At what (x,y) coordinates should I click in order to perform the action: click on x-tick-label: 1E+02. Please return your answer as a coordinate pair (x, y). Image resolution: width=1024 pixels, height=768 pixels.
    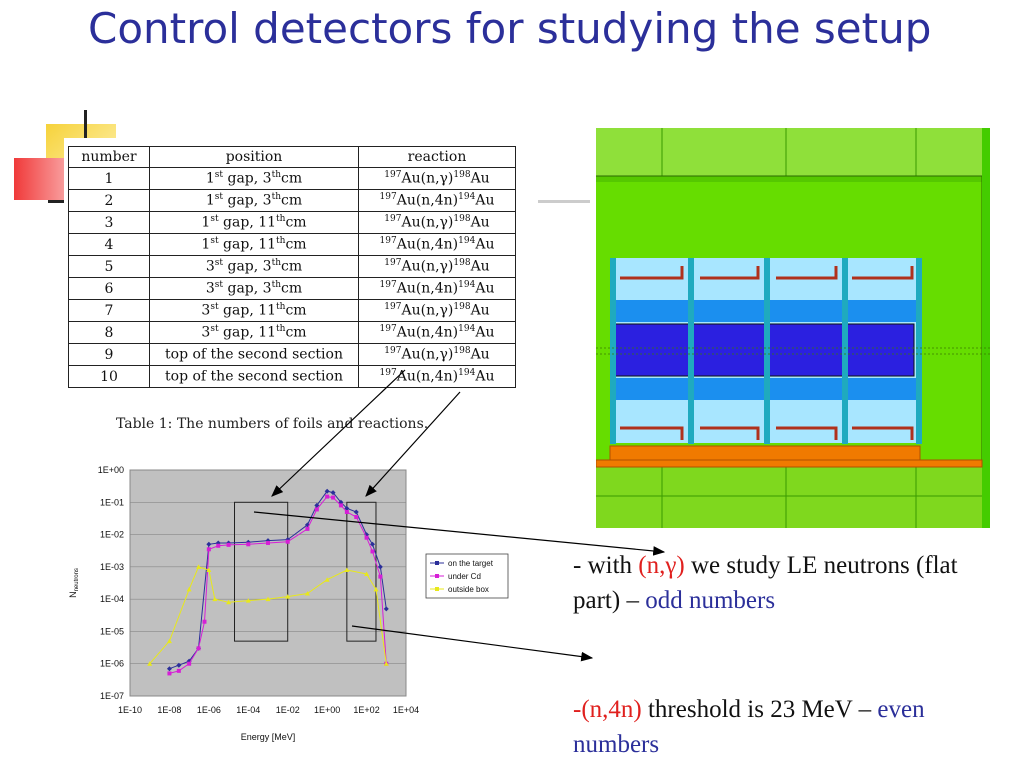
    Looking at the image, I should click on (366, 710).